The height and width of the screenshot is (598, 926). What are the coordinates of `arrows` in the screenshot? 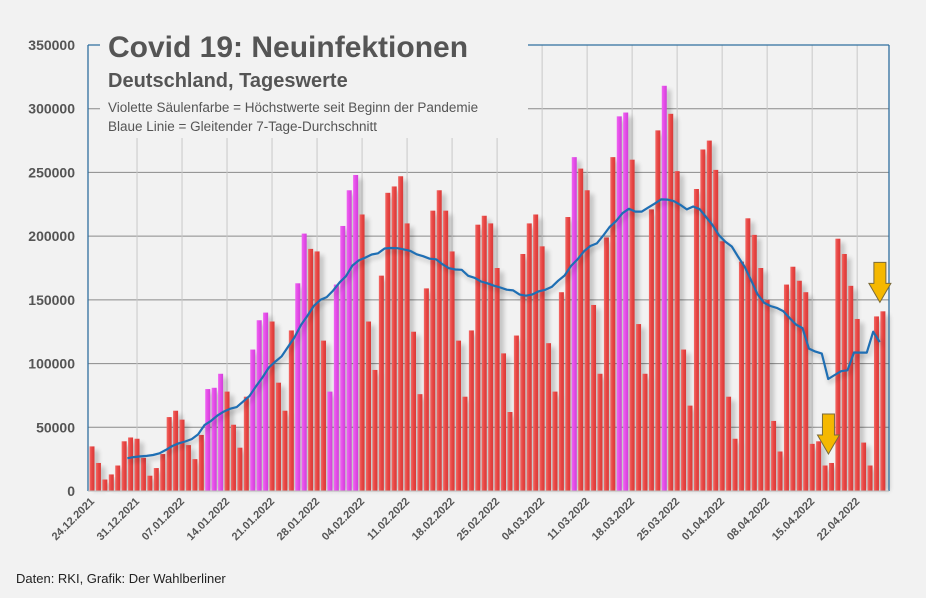 It's located at (854, 358).